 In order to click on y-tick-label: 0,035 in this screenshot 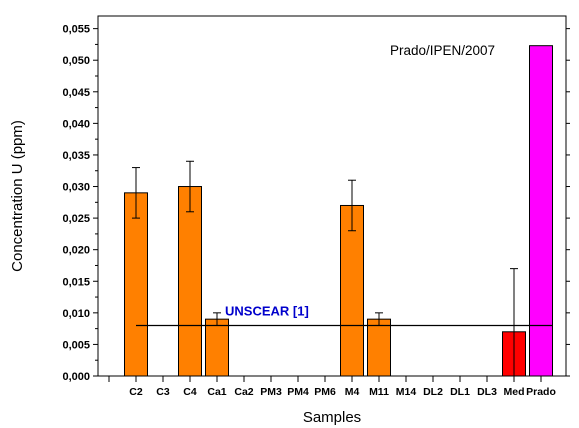, I will do `click(76, 156)`.